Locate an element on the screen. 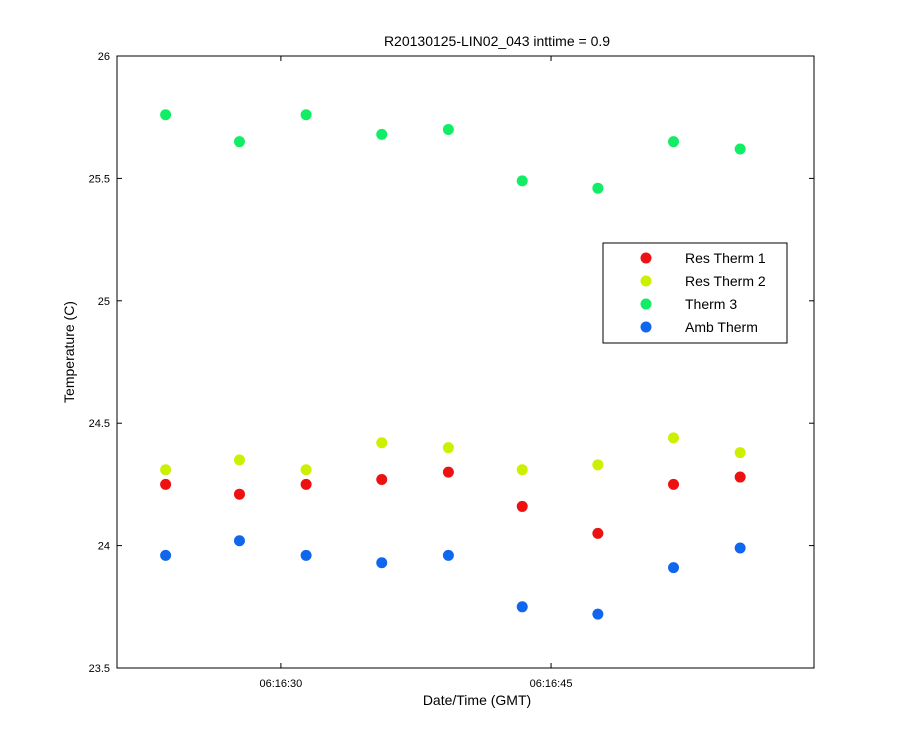 The height and width of the screenshot is (750, 900). y-tick-label: 24 is located at coordinates (104, 547).